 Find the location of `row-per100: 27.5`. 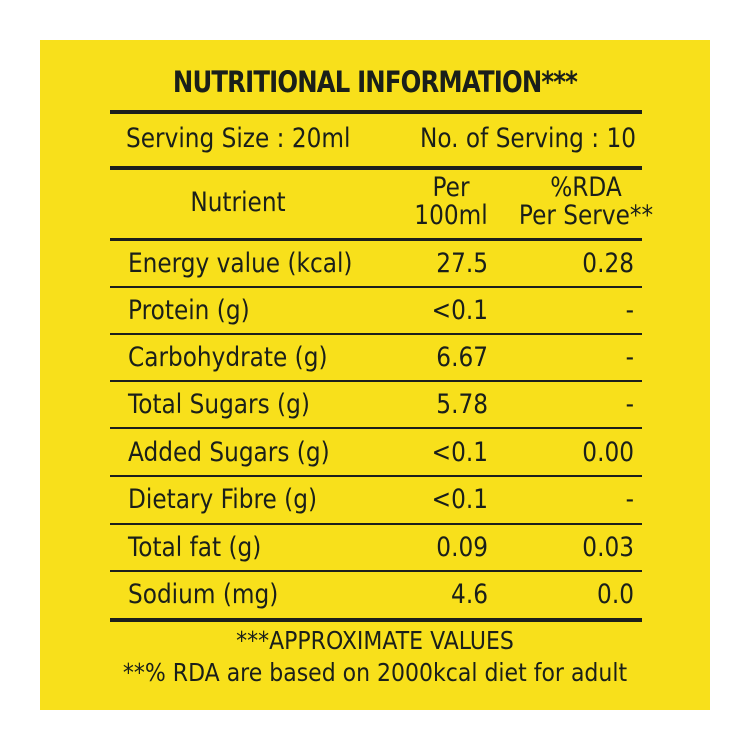

row-per100: 27.5 is located at coordinates (462, 263).